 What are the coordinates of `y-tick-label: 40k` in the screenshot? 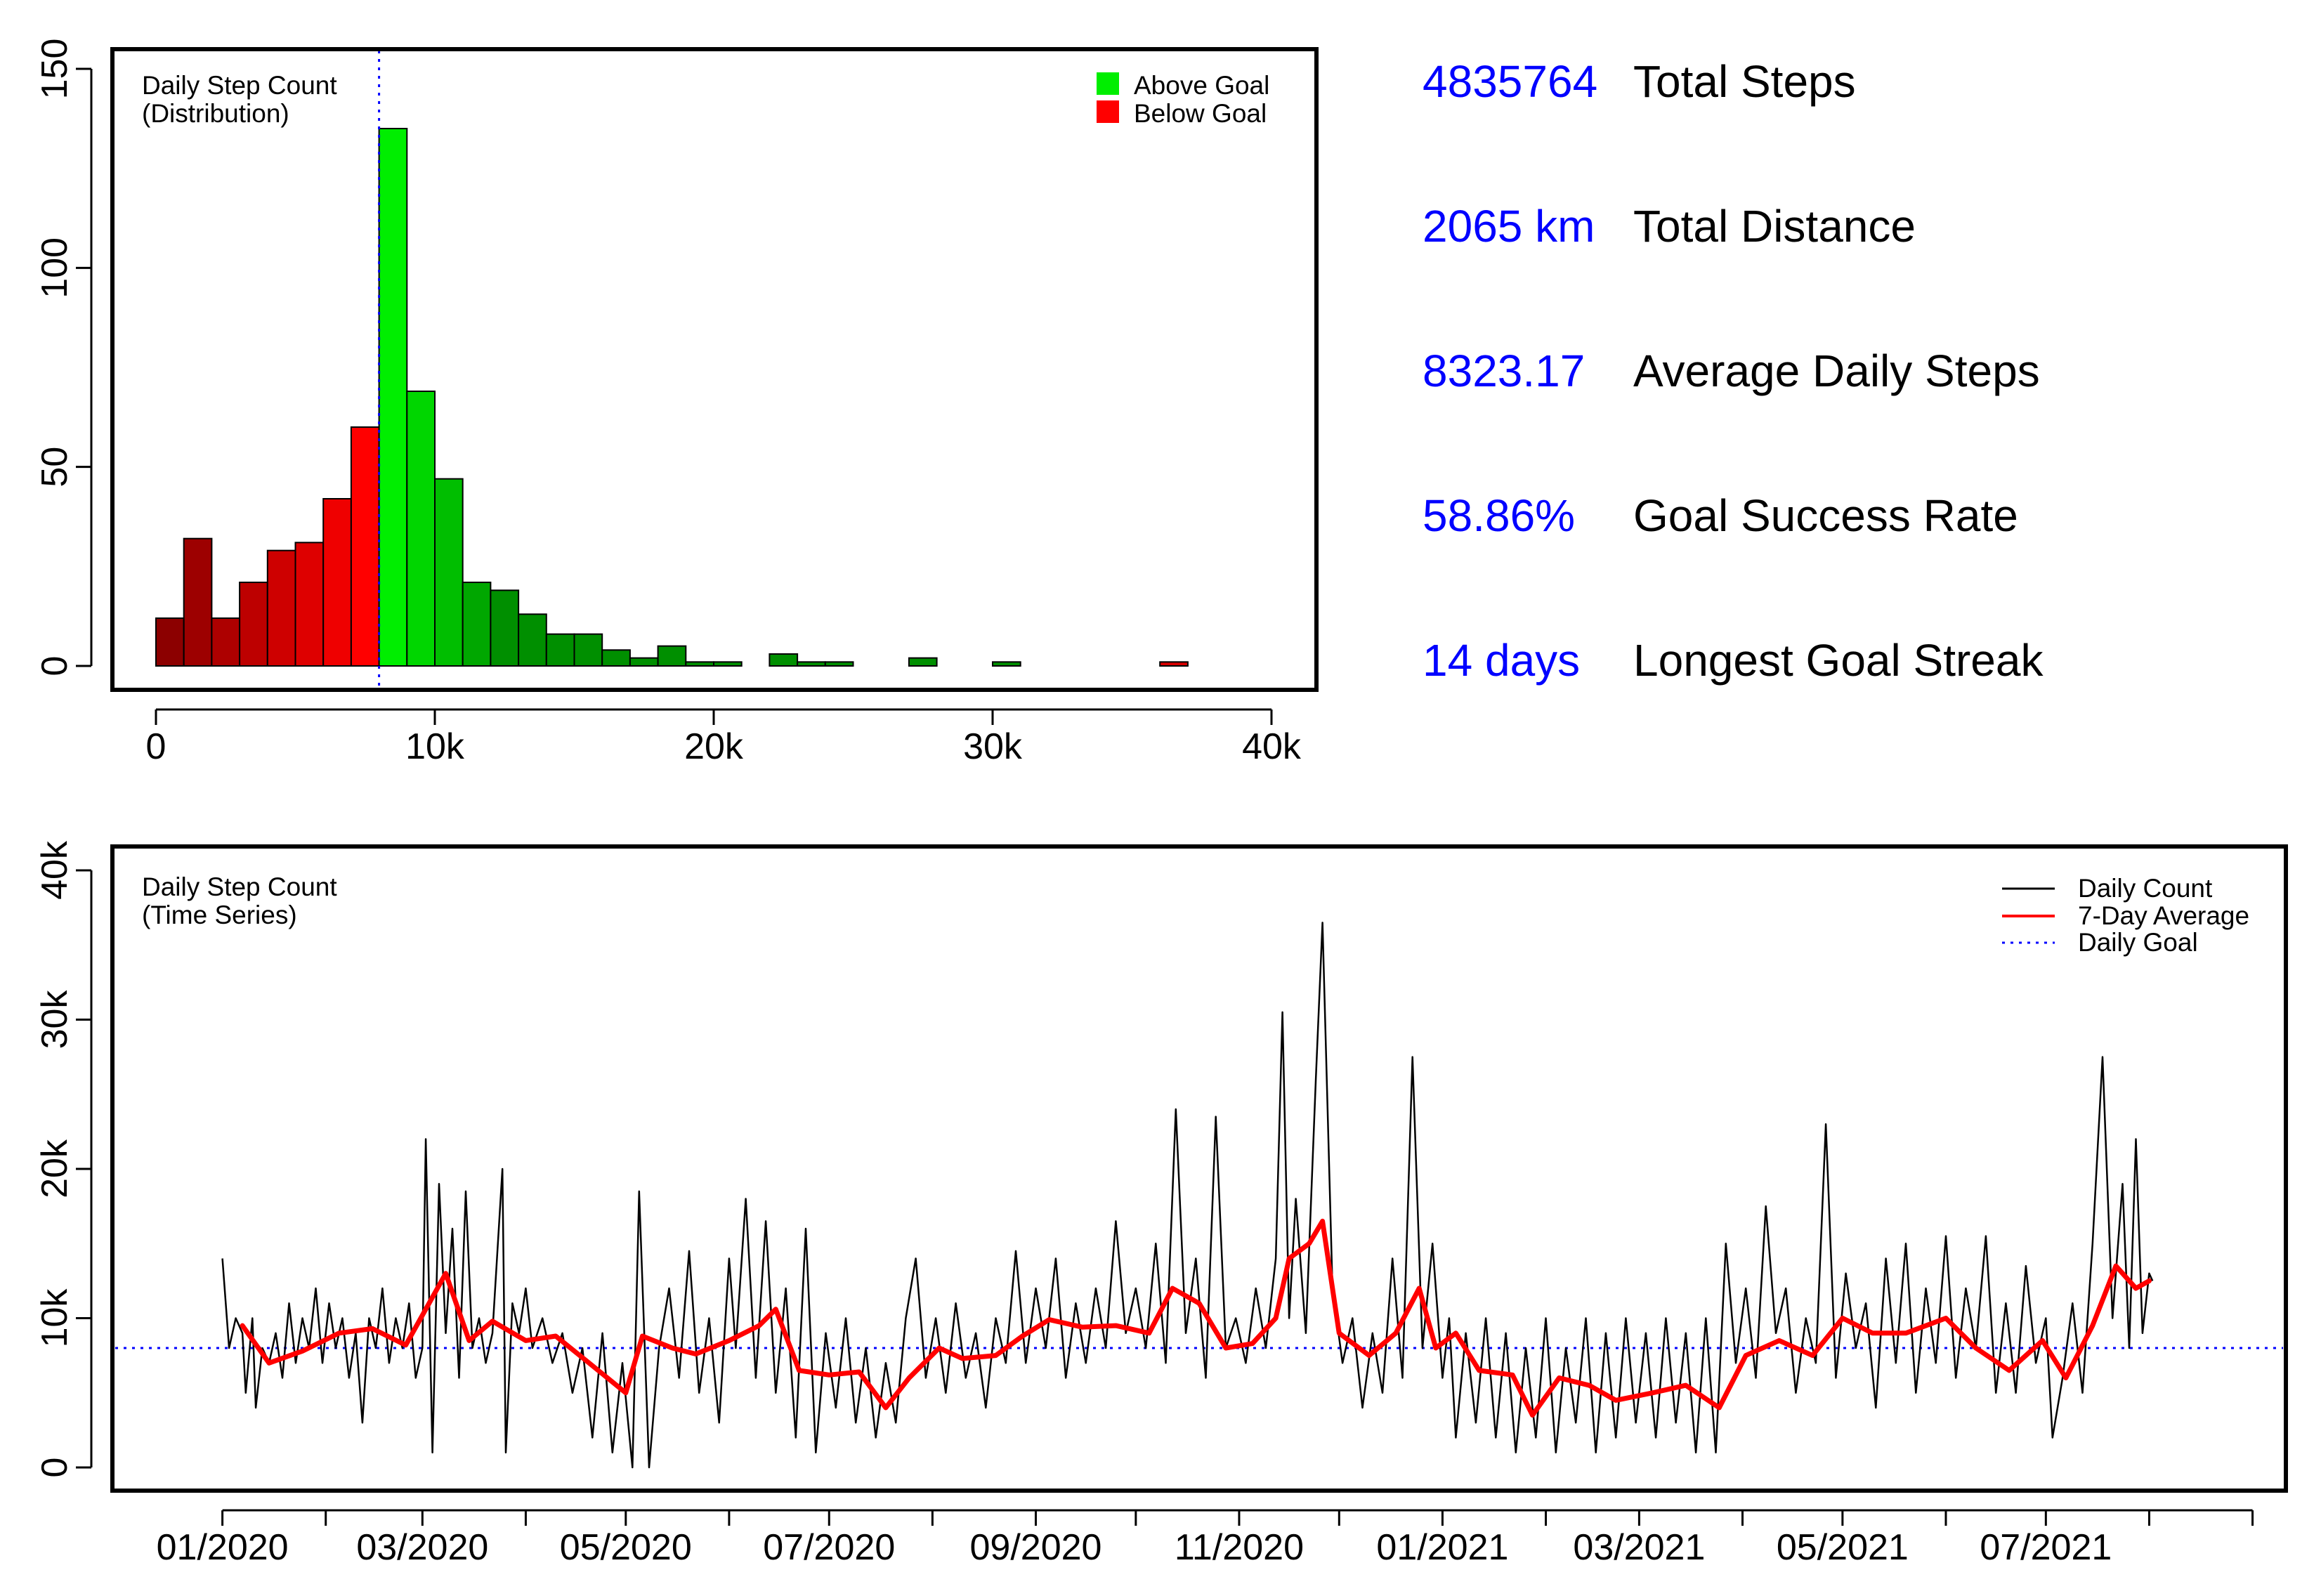 It's located at (54, 870).